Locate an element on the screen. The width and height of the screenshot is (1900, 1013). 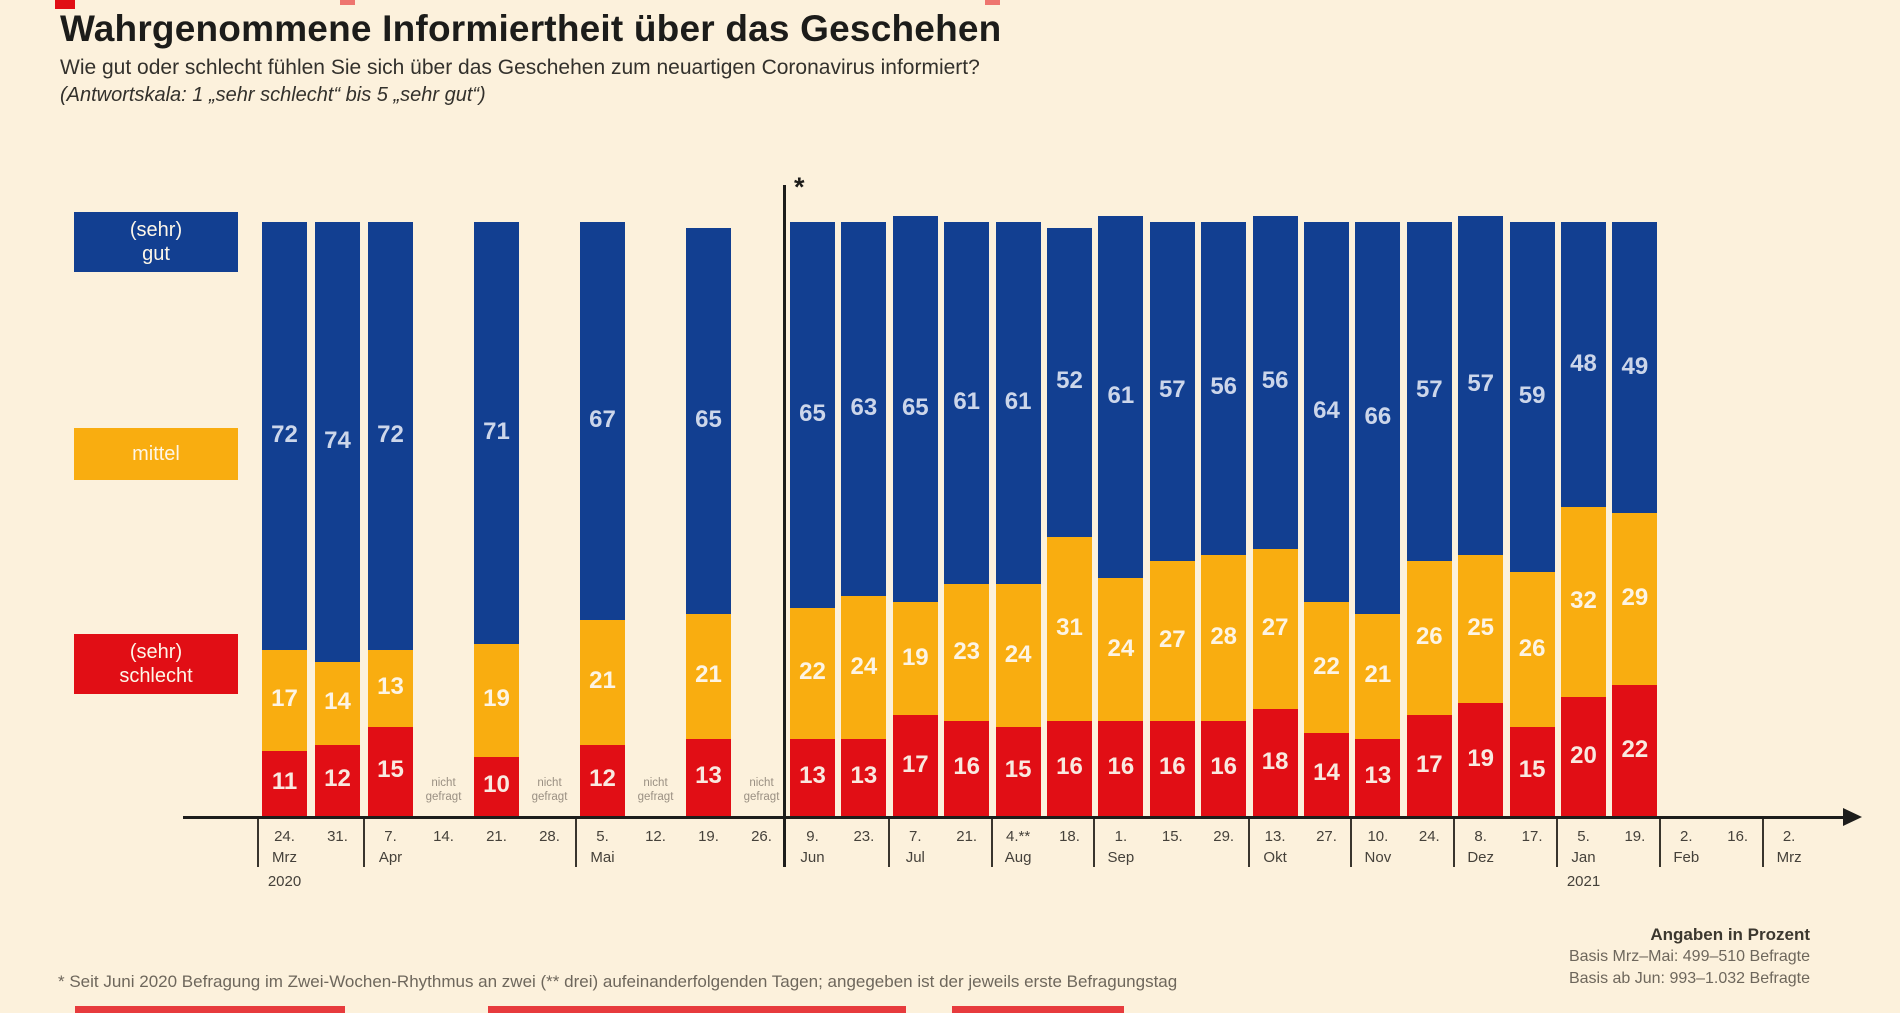
bar-value-mittel: 29 is located at coordinates (1635, 598).